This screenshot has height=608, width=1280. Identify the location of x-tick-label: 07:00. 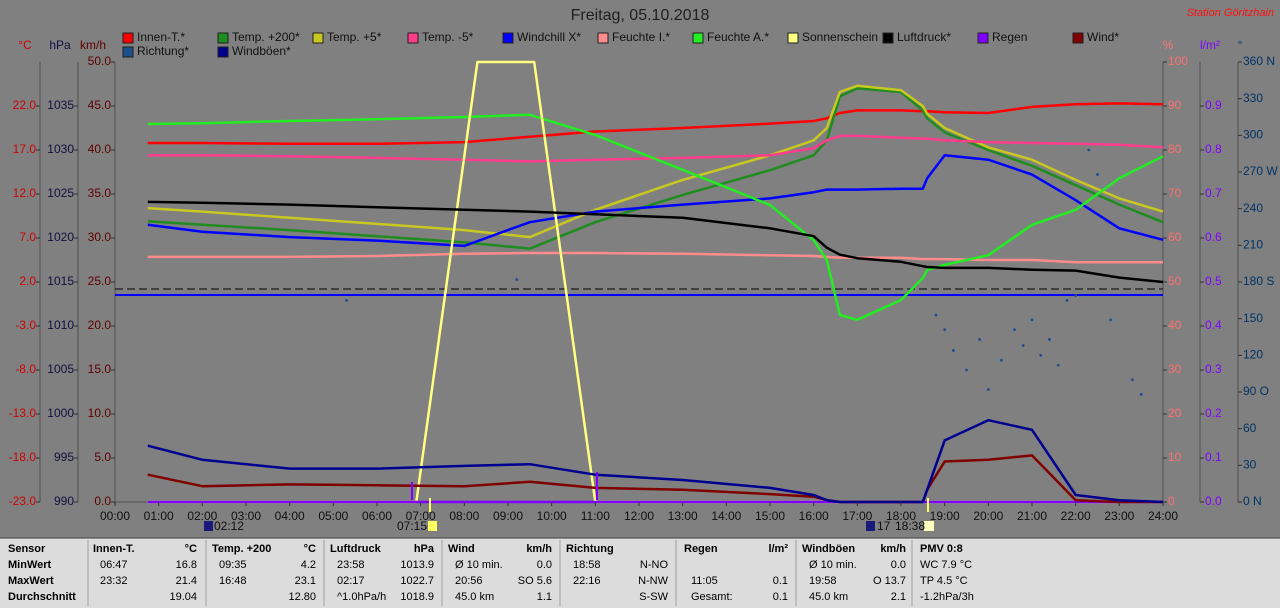
(421, 516).